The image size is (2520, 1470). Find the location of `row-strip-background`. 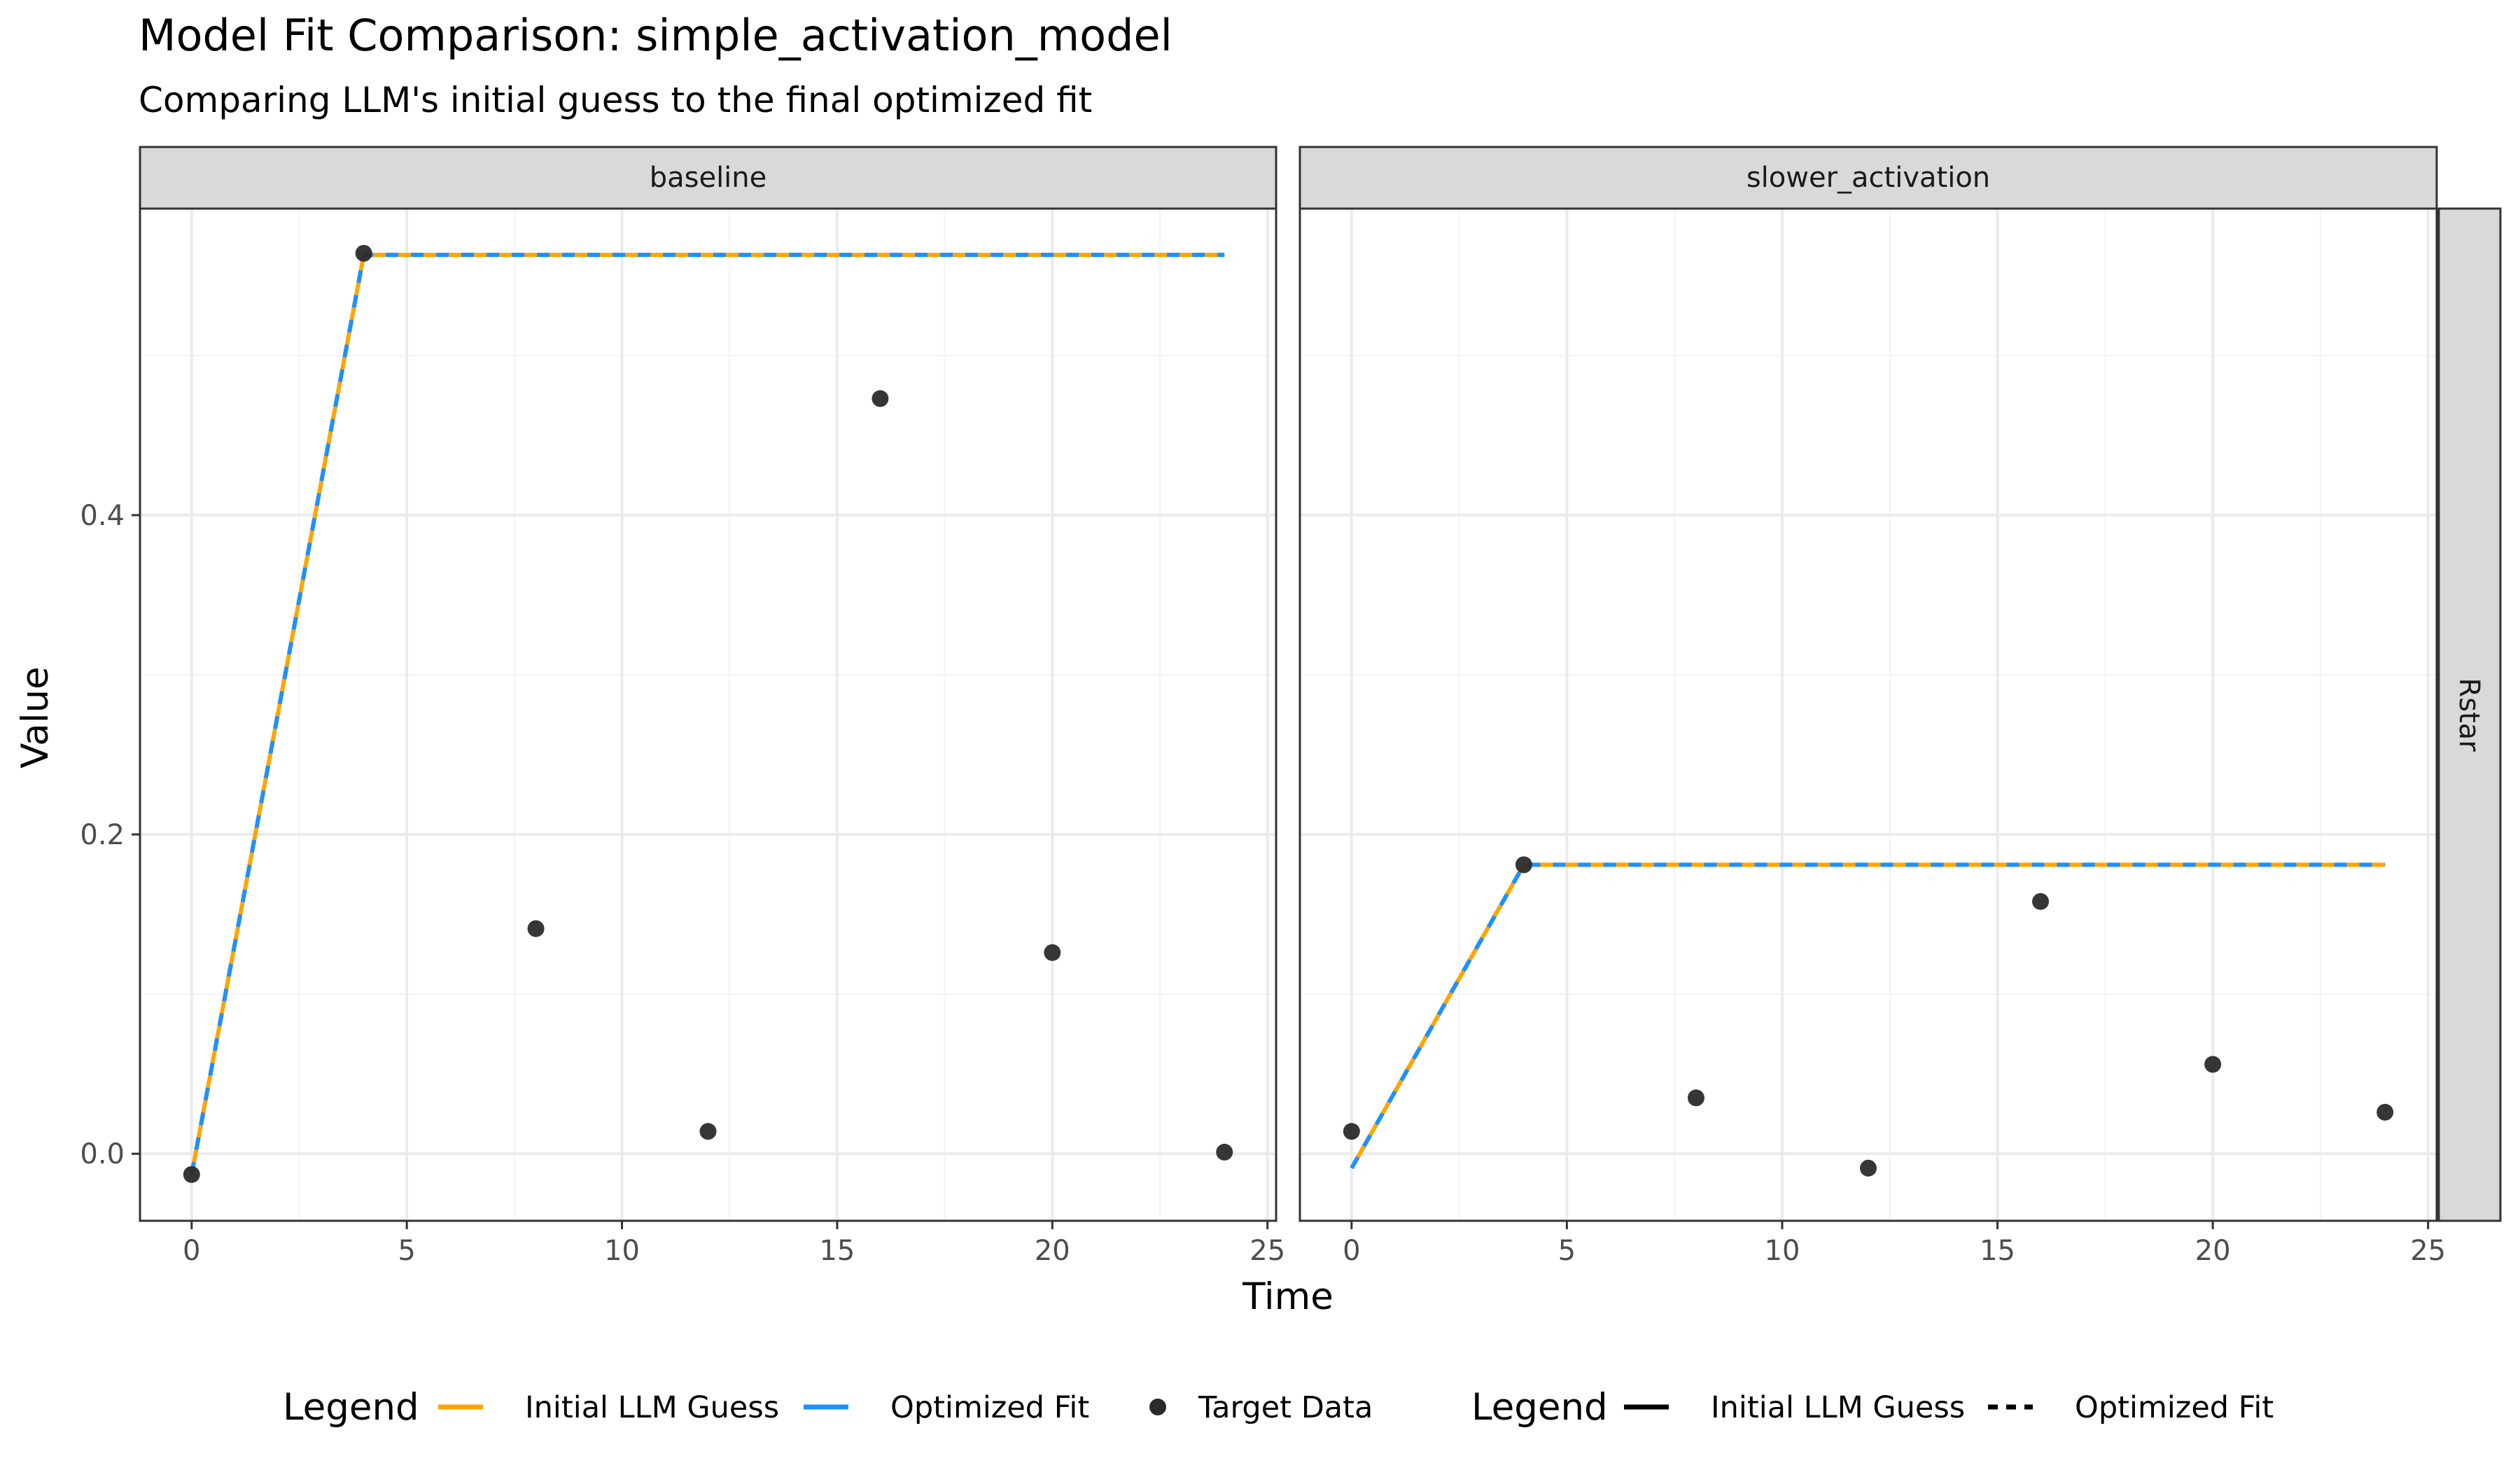

row-strip-background is located at coordinates (2469, 714).